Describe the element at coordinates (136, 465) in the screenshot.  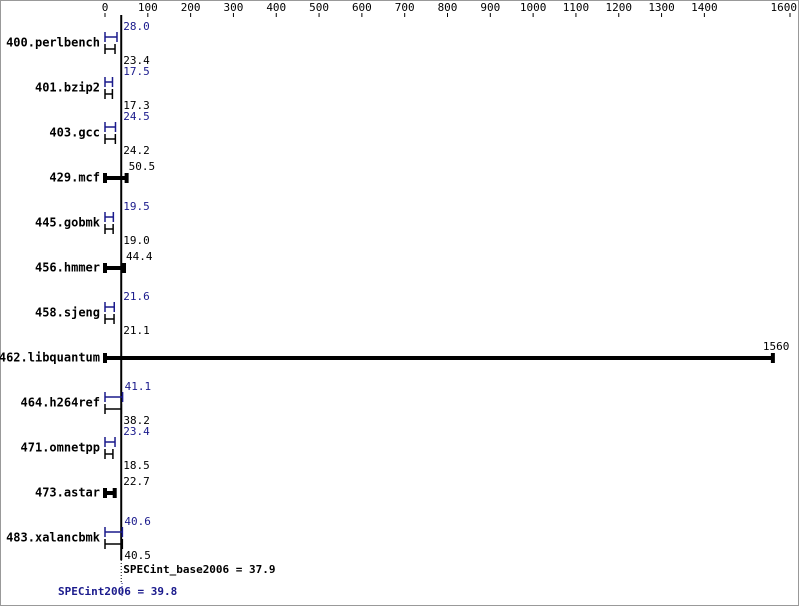
I see `value-label: 18.5` at that location.